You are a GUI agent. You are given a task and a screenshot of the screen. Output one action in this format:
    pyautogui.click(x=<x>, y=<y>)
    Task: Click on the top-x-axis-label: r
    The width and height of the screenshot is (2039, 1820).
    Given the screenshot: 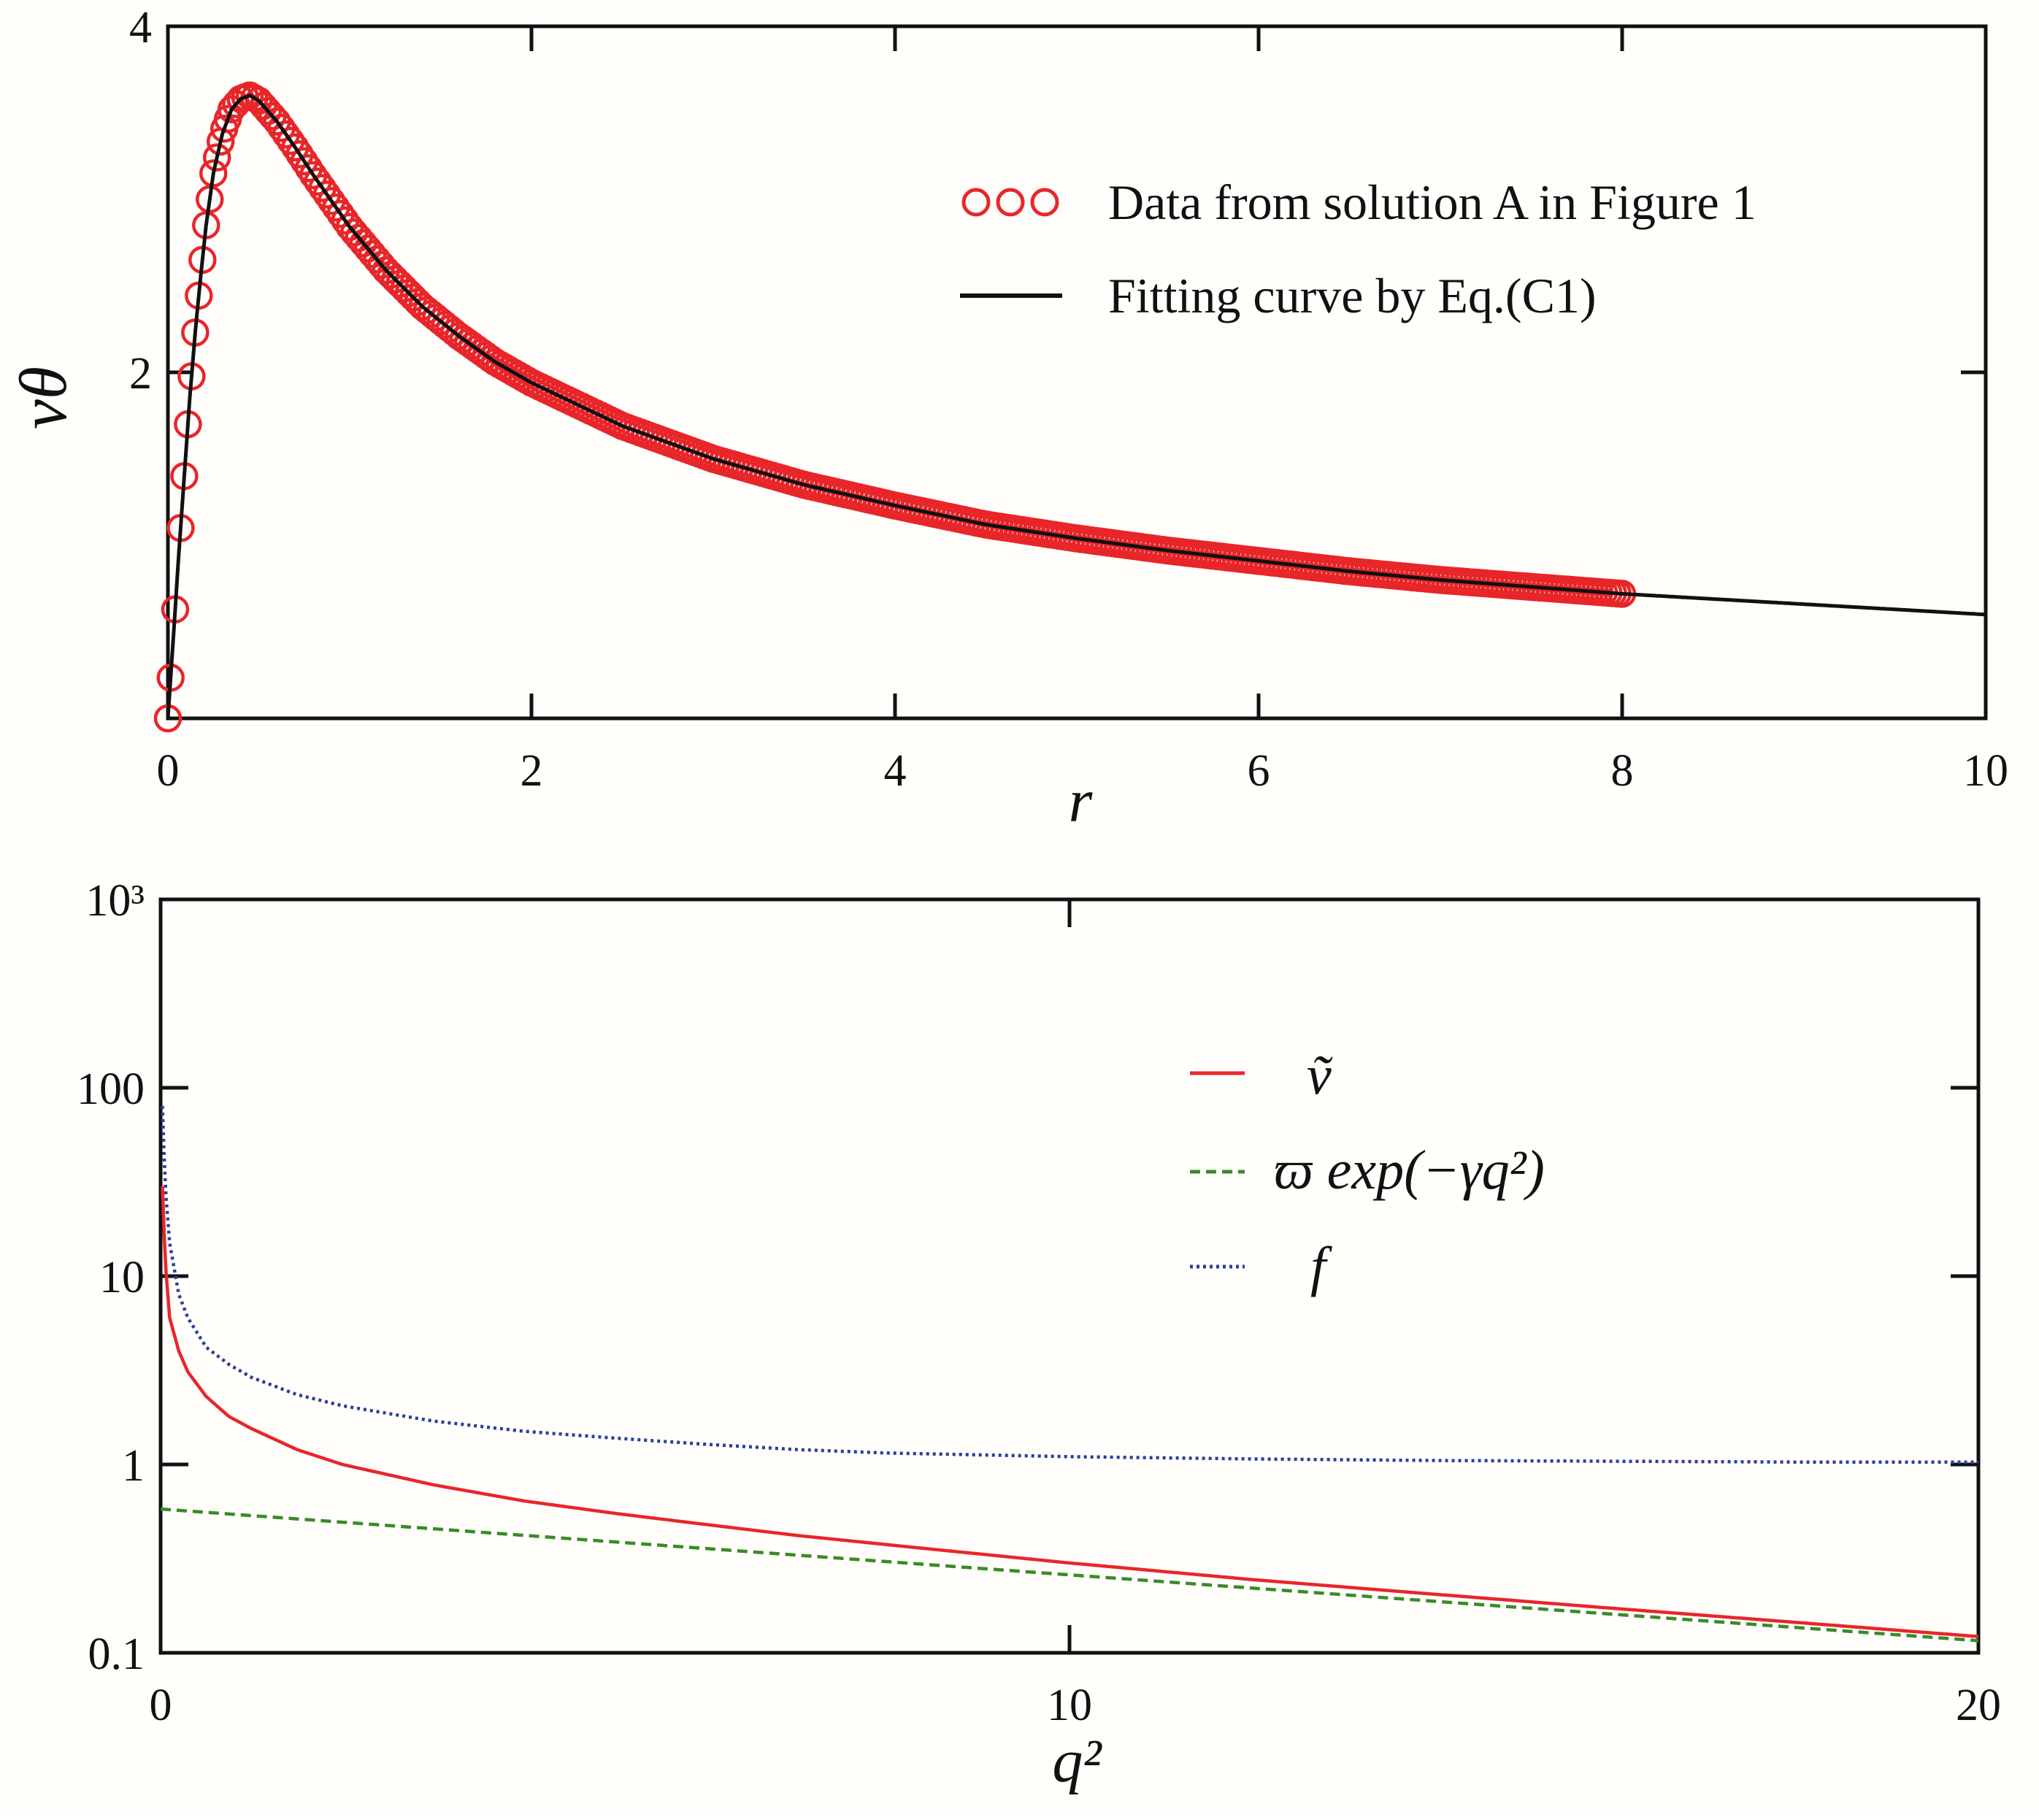 What is the action you would take?
    pyautogui.click(x=1081, y=801)
    